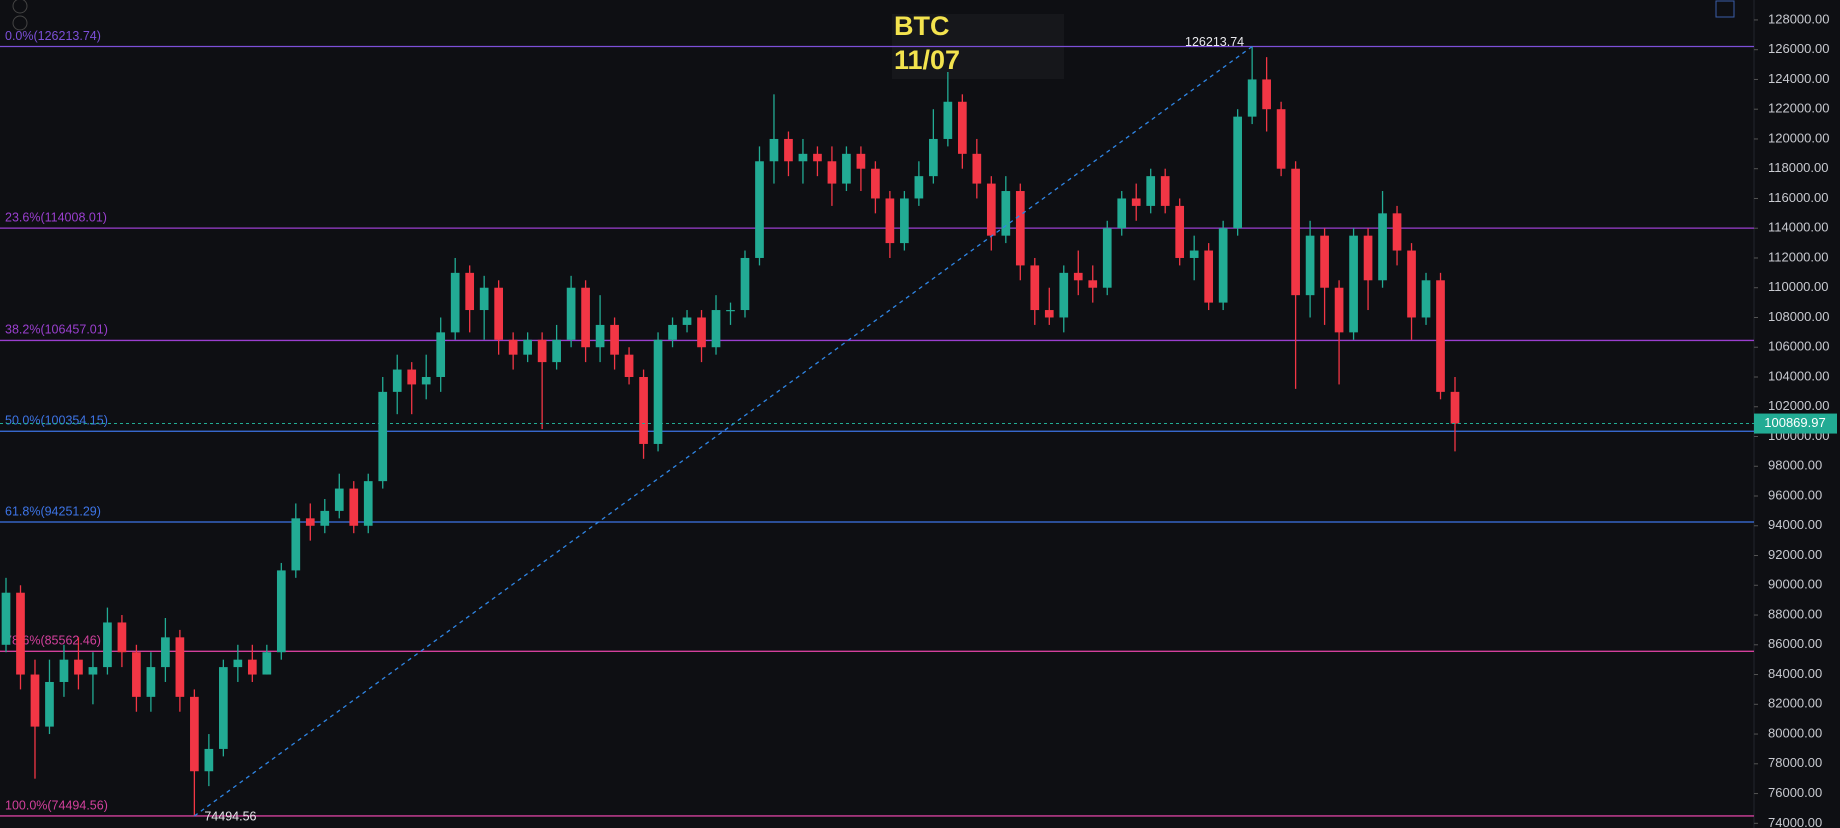 The width and height of the screenshot is (1840, 828). I want to click on y-tick-label: 94000.00, so click(1795, 524).